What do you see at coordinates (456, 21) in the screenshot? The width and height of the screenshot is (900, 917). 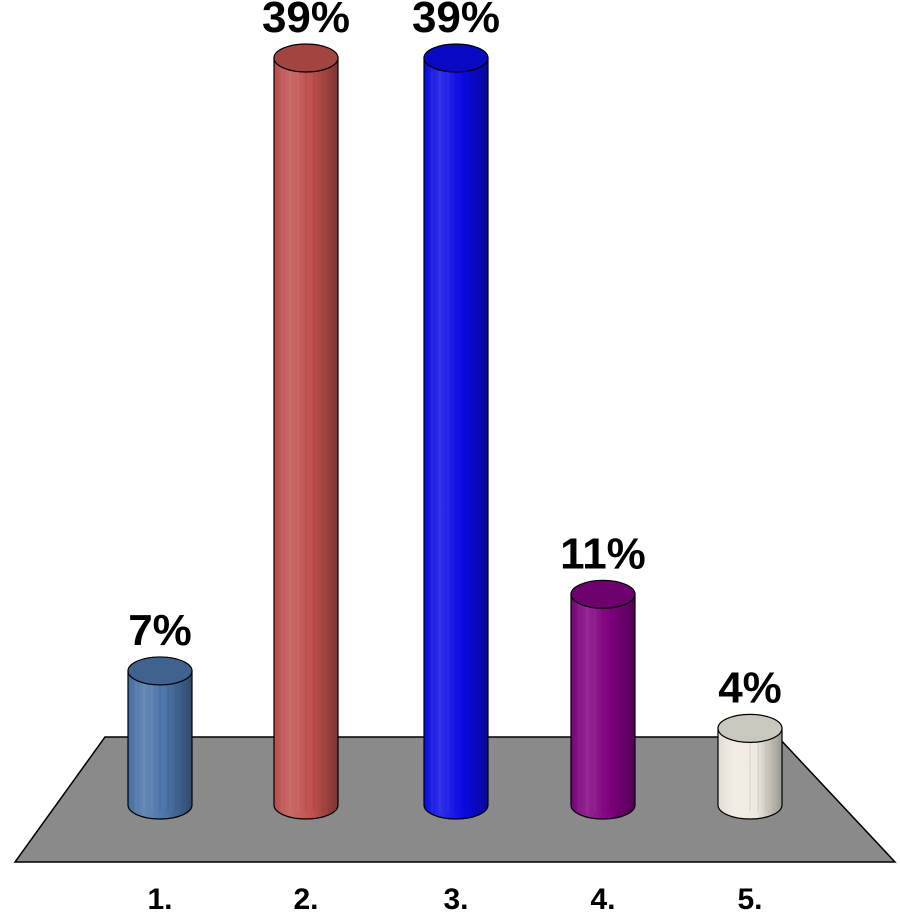 I see `value-label-3: 39%` at bounding box center [456, 21].